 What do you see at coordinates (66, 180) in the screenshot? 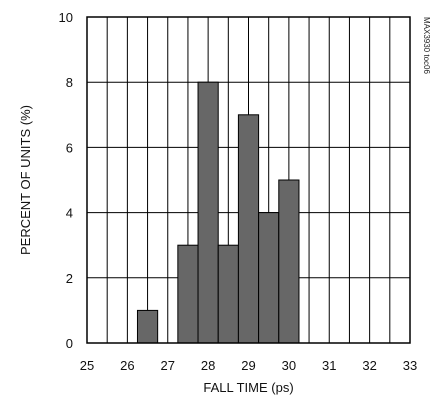
I see `y-tick-labels: 0 2 4 6 8 10` at bounding box center [66, 180].